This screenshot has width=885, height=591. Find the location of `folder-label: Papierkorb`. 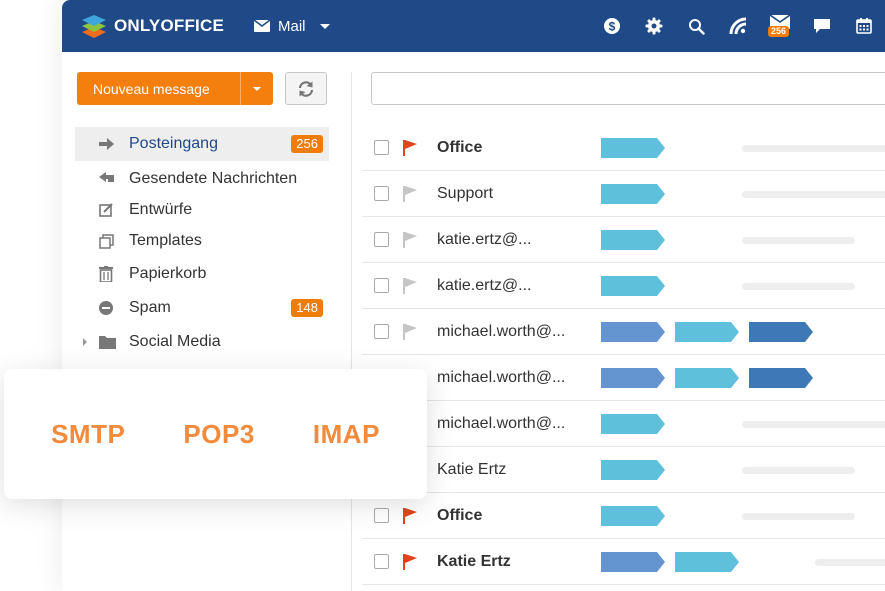

folder-label: Papierkorb is located at coordinates (168, 273).